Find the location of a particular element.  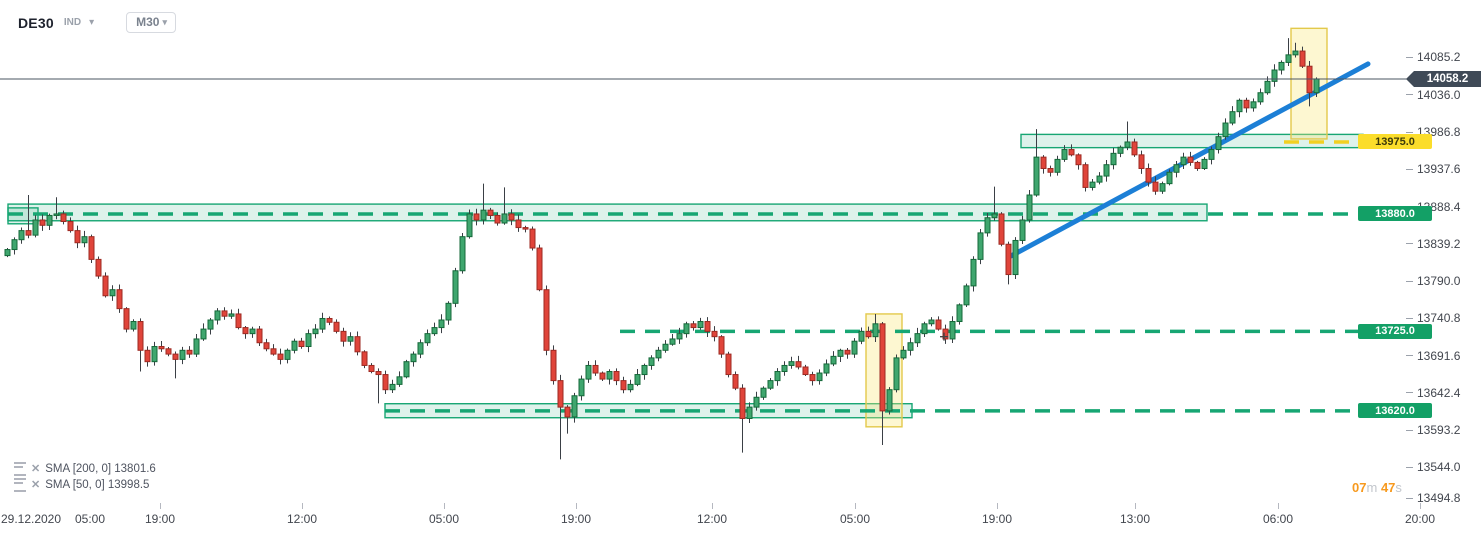

price-level-badge: 13975.0 is located at coordinates (1395, 142).